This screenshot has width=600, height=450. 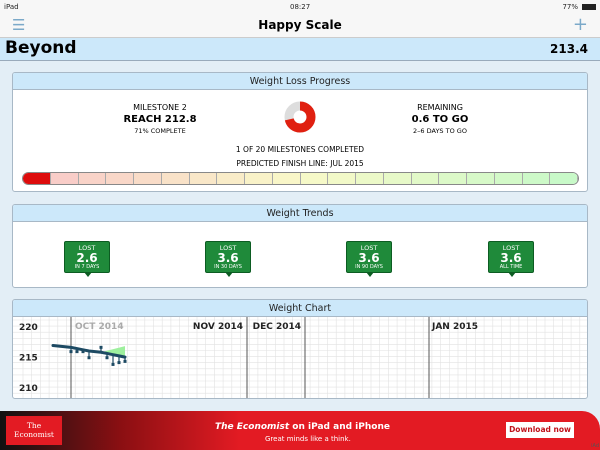 I want to click on device-label: iPad, so click(x=11, y=7).